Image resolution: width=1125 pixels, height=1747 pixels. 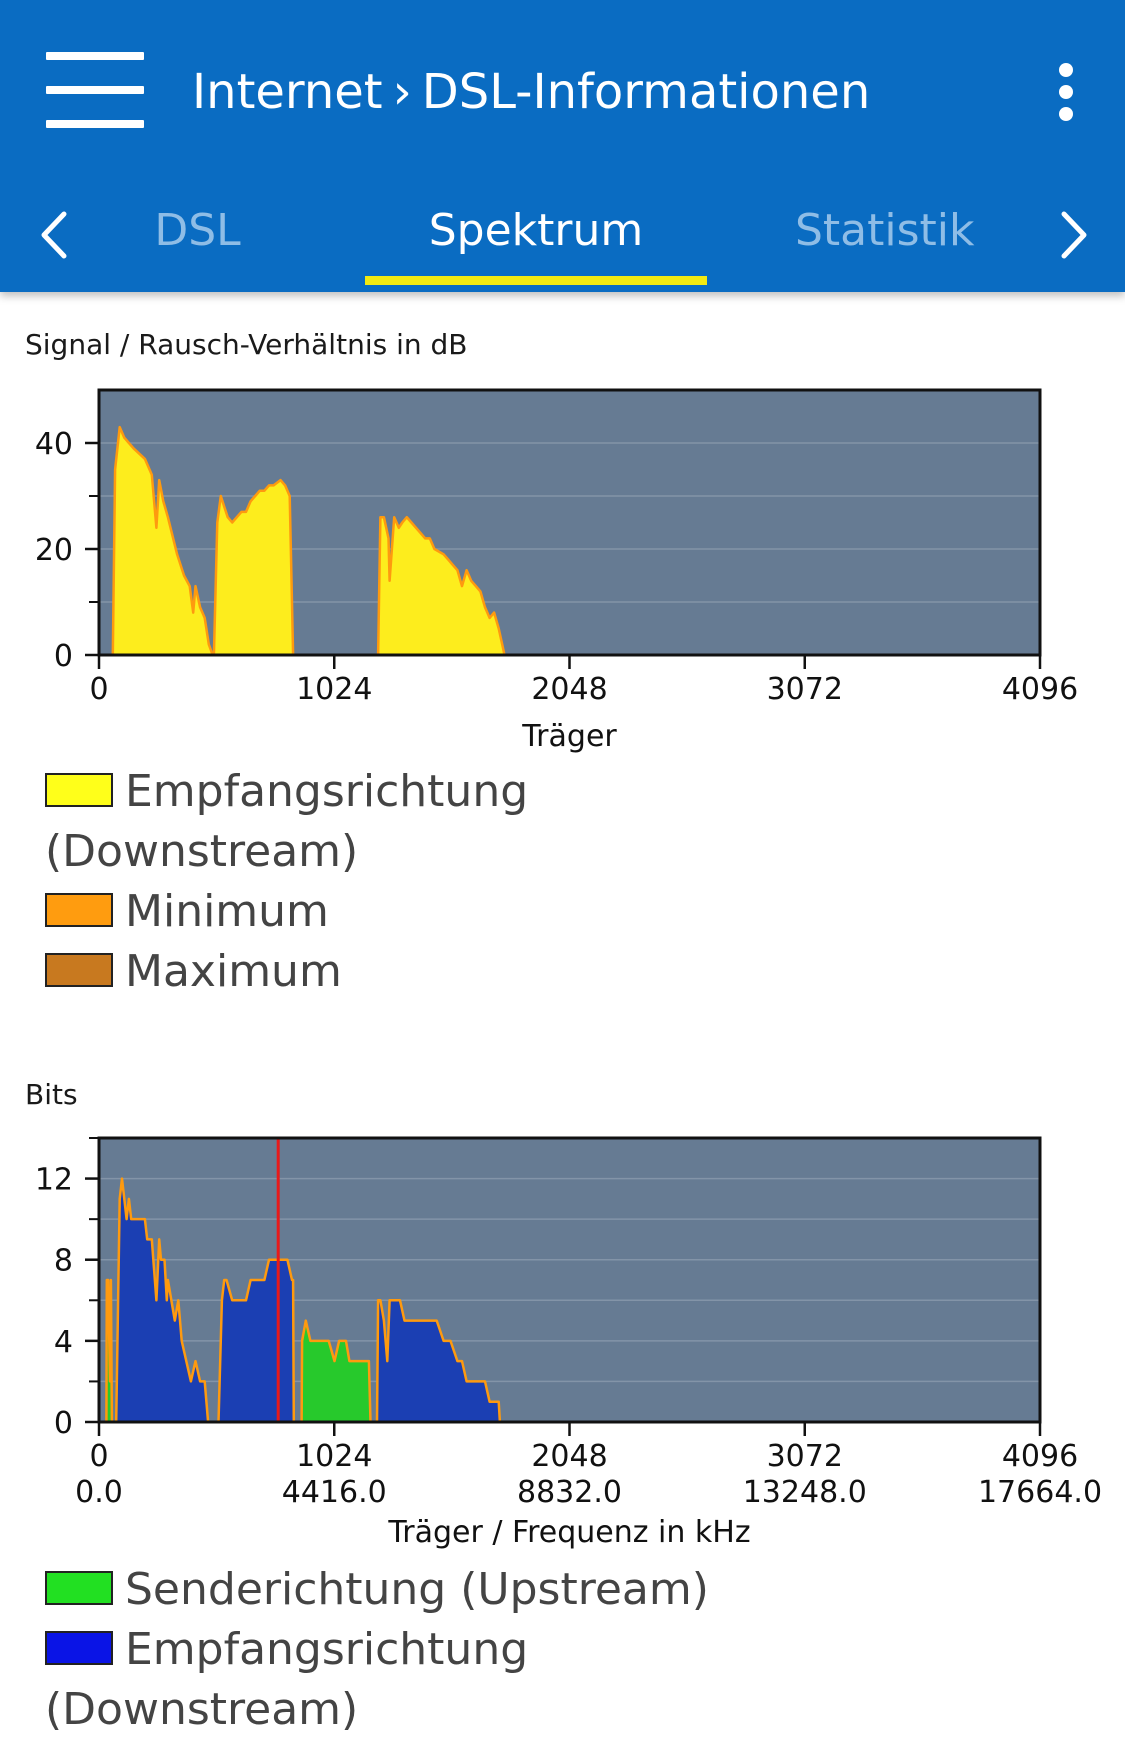 What do you see at coordinates (99, 1492) in the screenshot?
I see `x-freq-tick-label: 0.0` at bounding box center [99, 1492].